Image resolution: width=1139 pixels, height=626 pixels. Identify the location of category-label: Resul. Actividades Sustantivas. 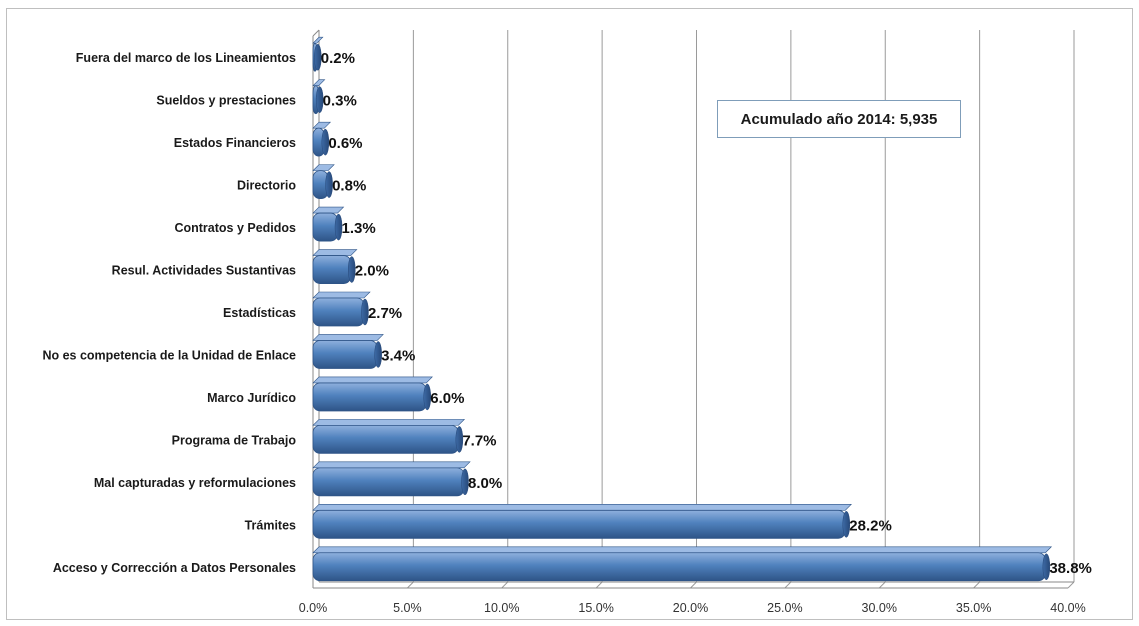
(204, 271).